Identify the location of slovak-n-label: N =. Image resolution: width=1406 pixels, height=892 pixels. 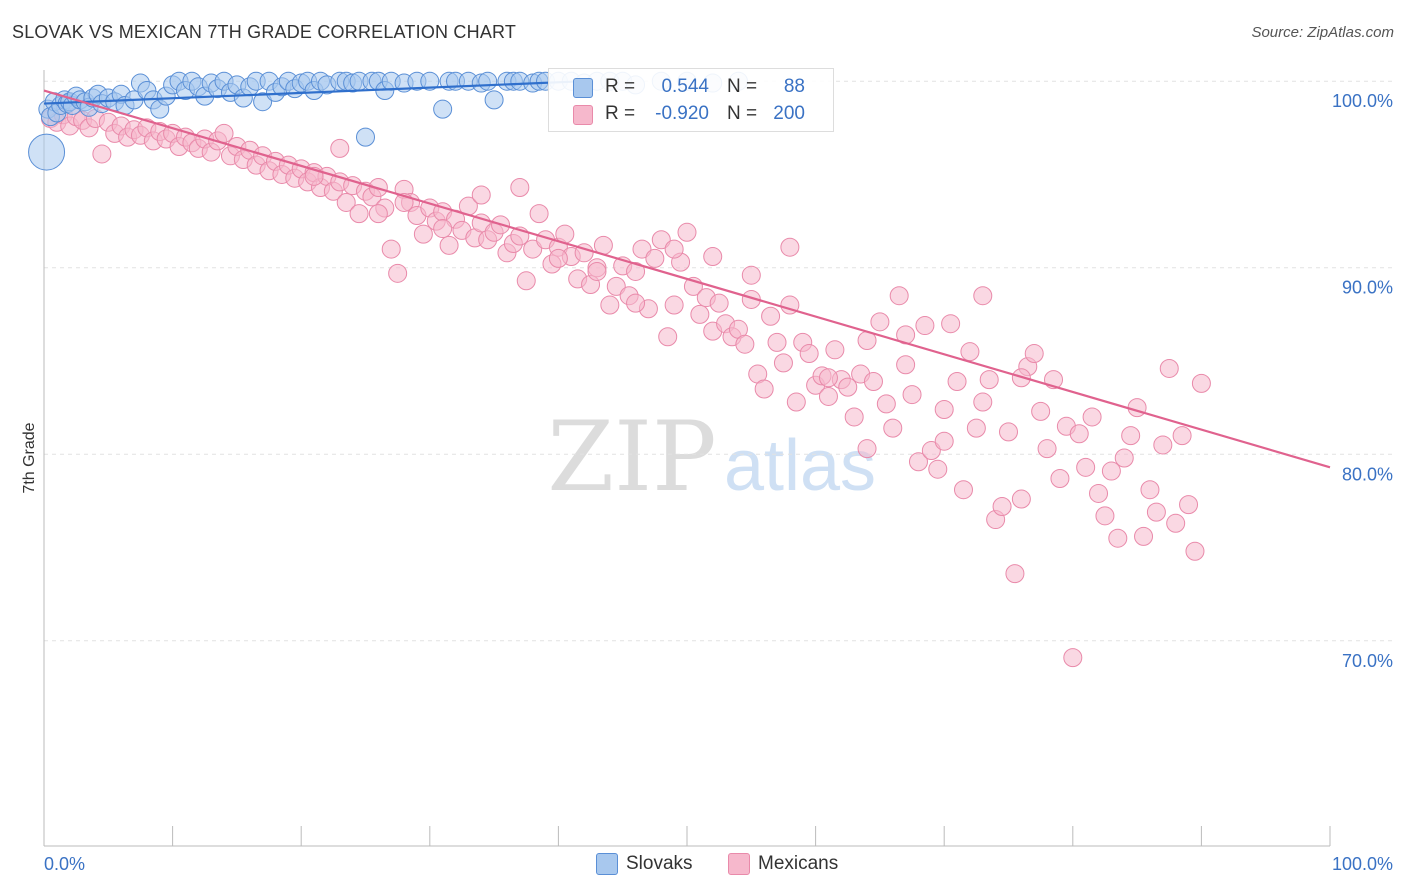
(742, 86).